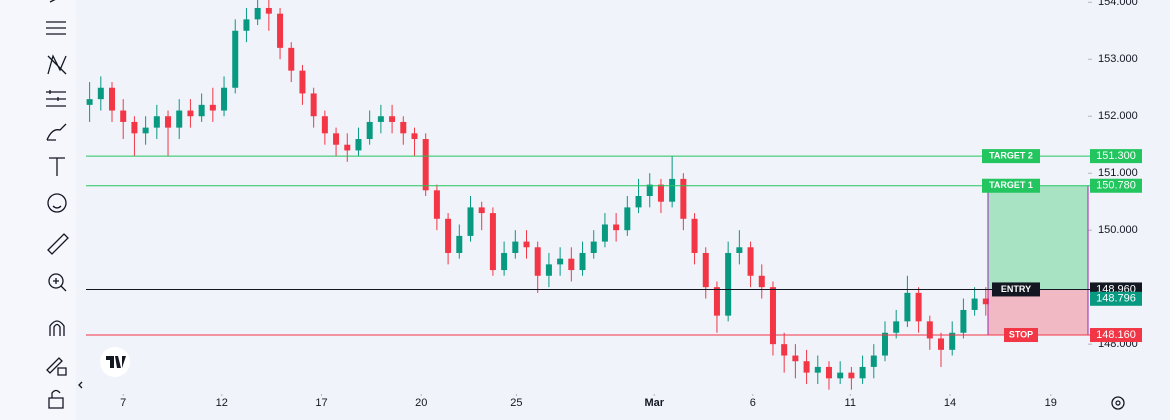 The height and width of the screenshot is (420, 1170). What do you see at coordinates (1051, 403) in the screenshot?
I see `x-tick-label: 19` at bounding box center [1051, 403].